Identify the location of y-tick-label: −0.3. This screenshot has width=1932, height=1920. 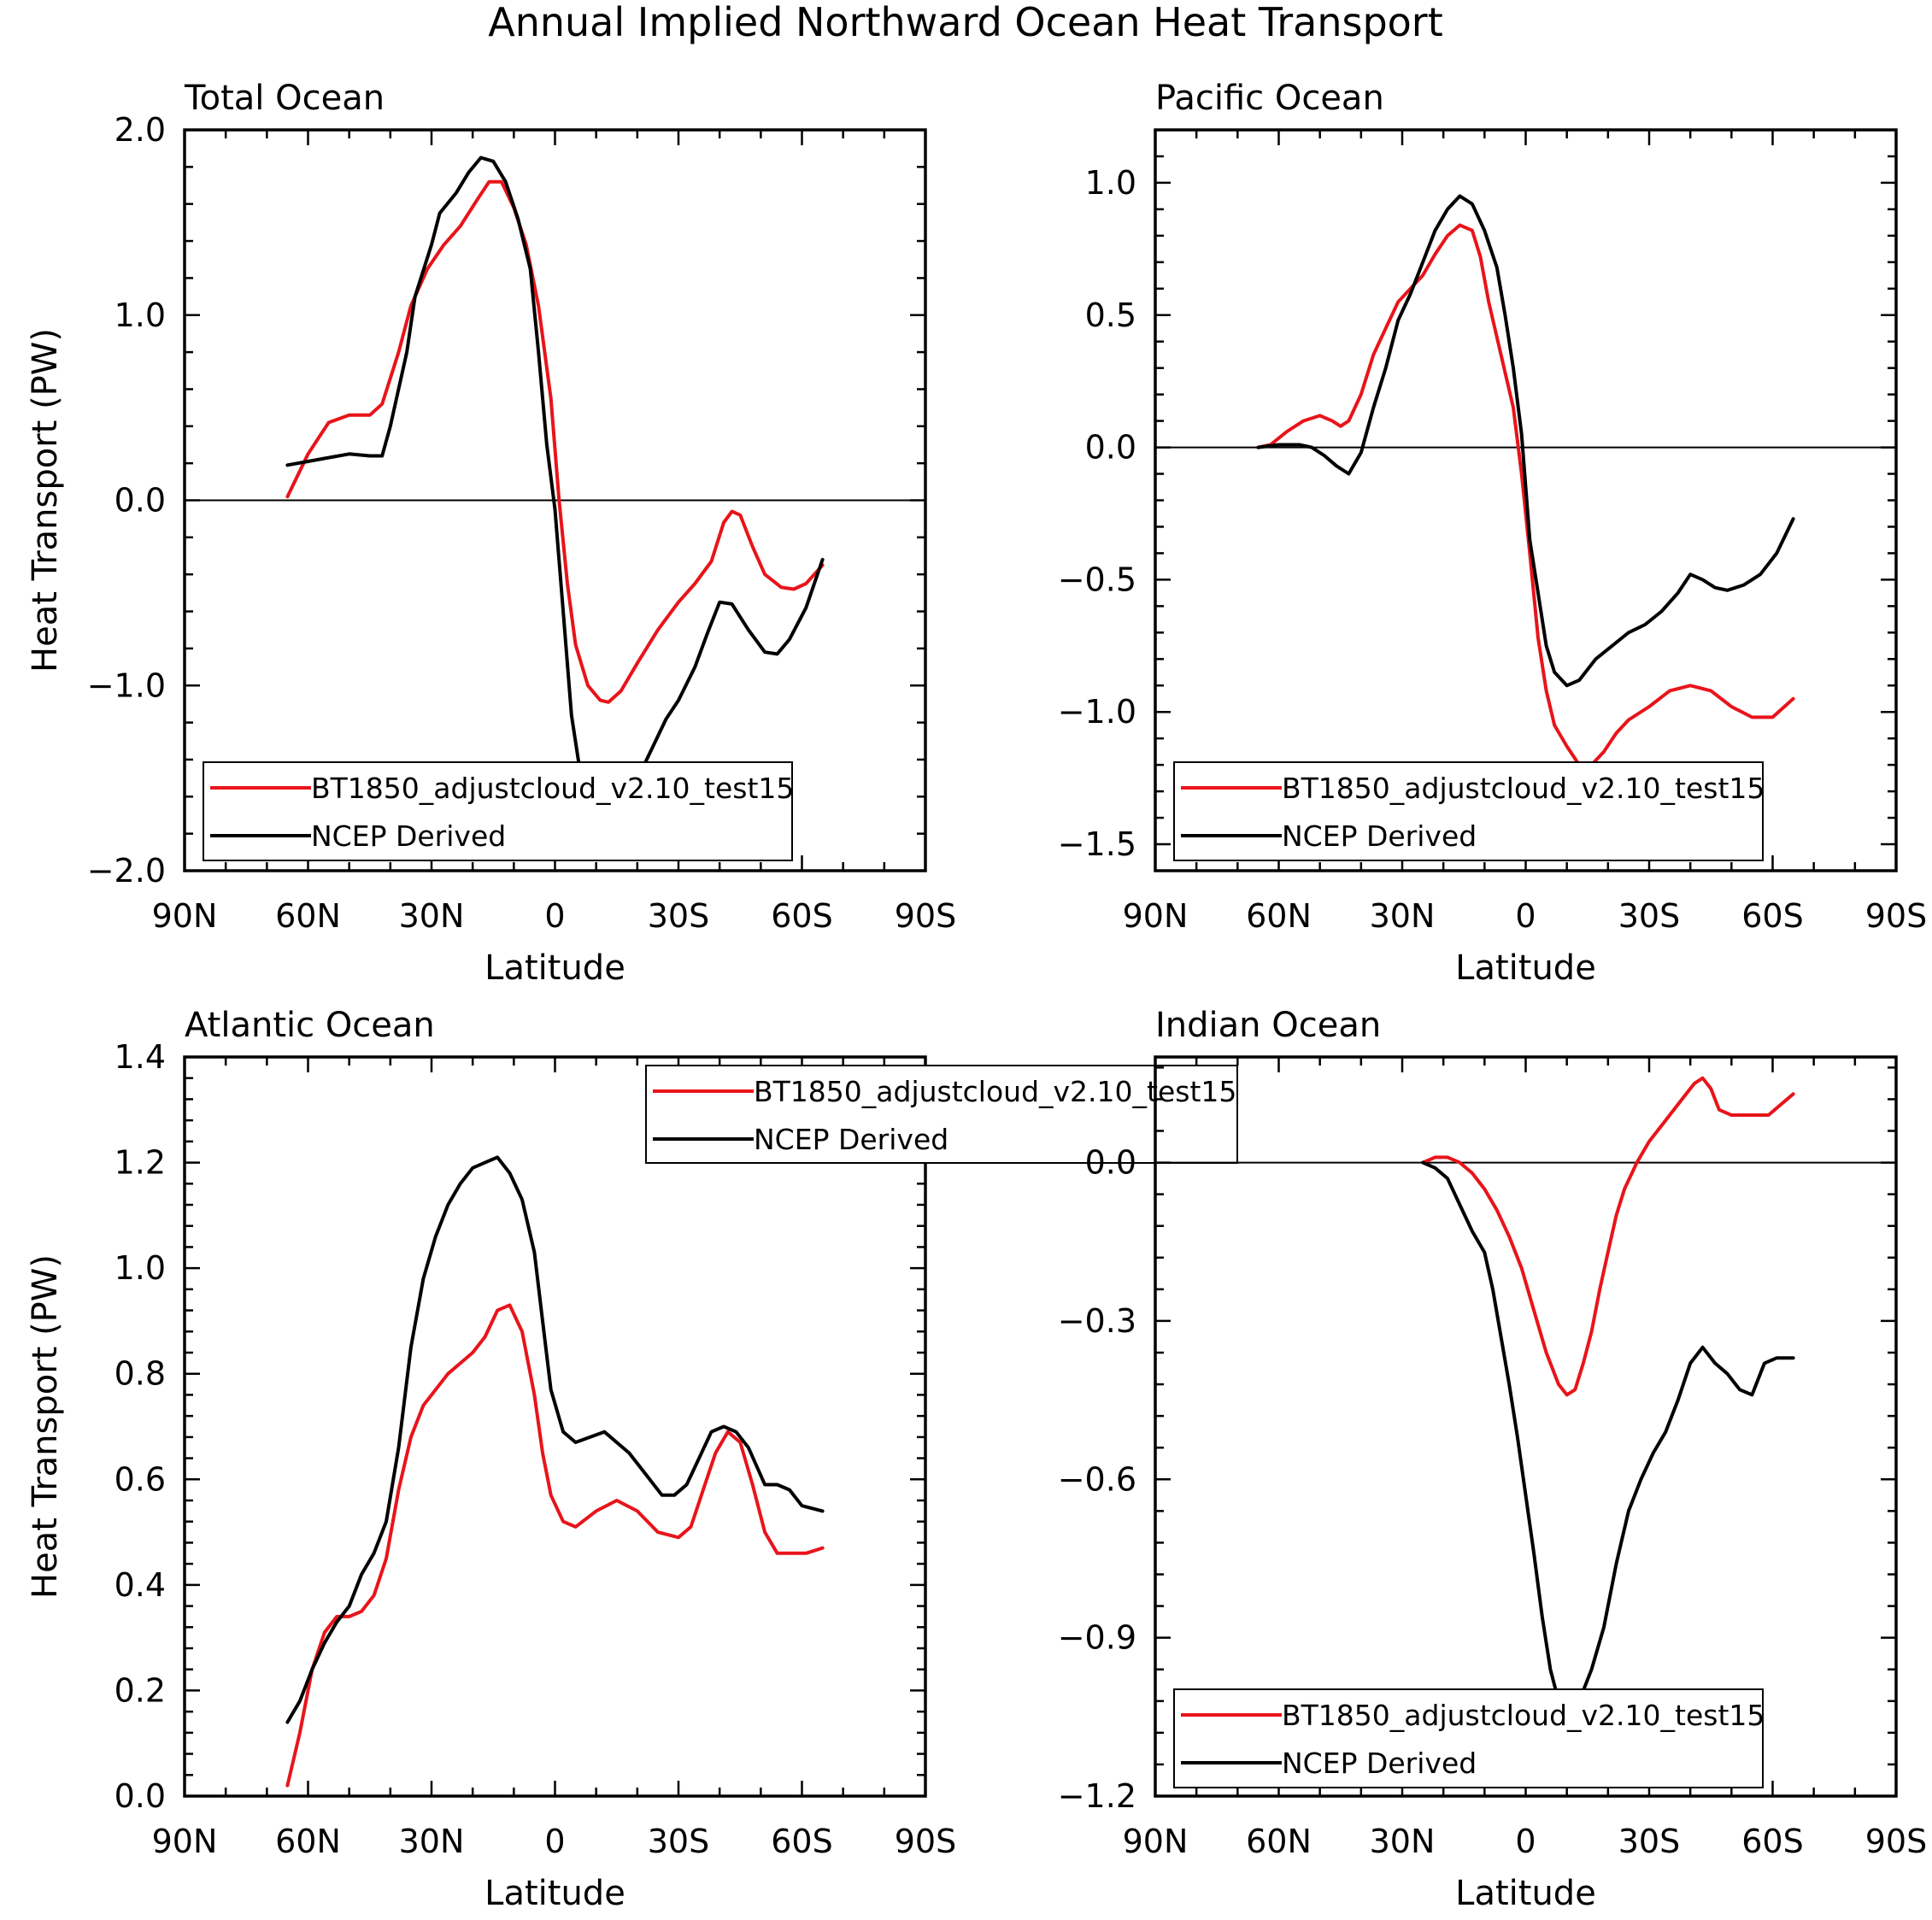
(1097, 1321).